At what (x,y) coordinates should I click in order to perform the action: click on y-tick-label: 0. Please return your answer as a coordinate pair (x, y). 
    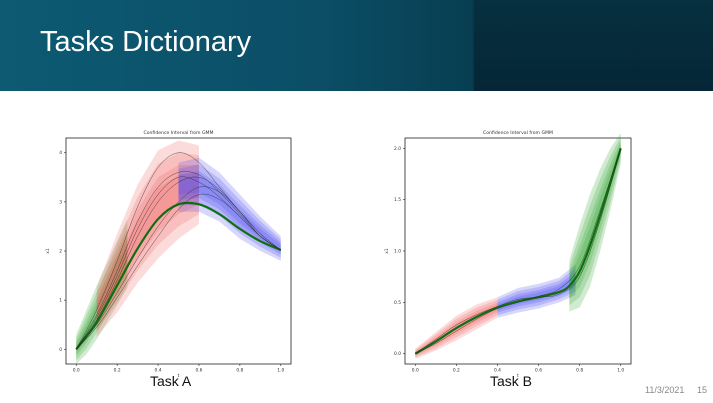
    Looking at the image, I should click on (60, 350).